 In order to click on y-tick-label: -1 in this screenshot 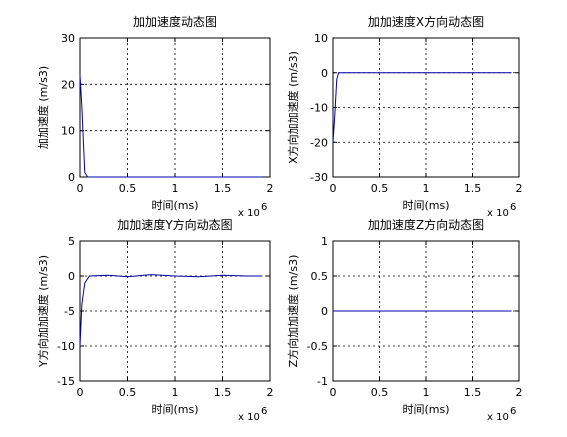, I will do `click(322, 381)`.